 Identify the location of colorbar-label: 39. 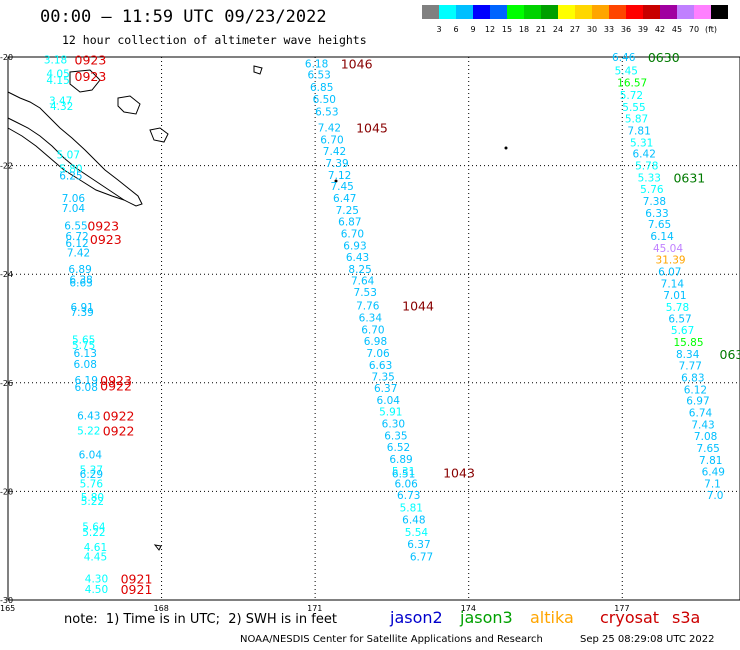
(643, 29).